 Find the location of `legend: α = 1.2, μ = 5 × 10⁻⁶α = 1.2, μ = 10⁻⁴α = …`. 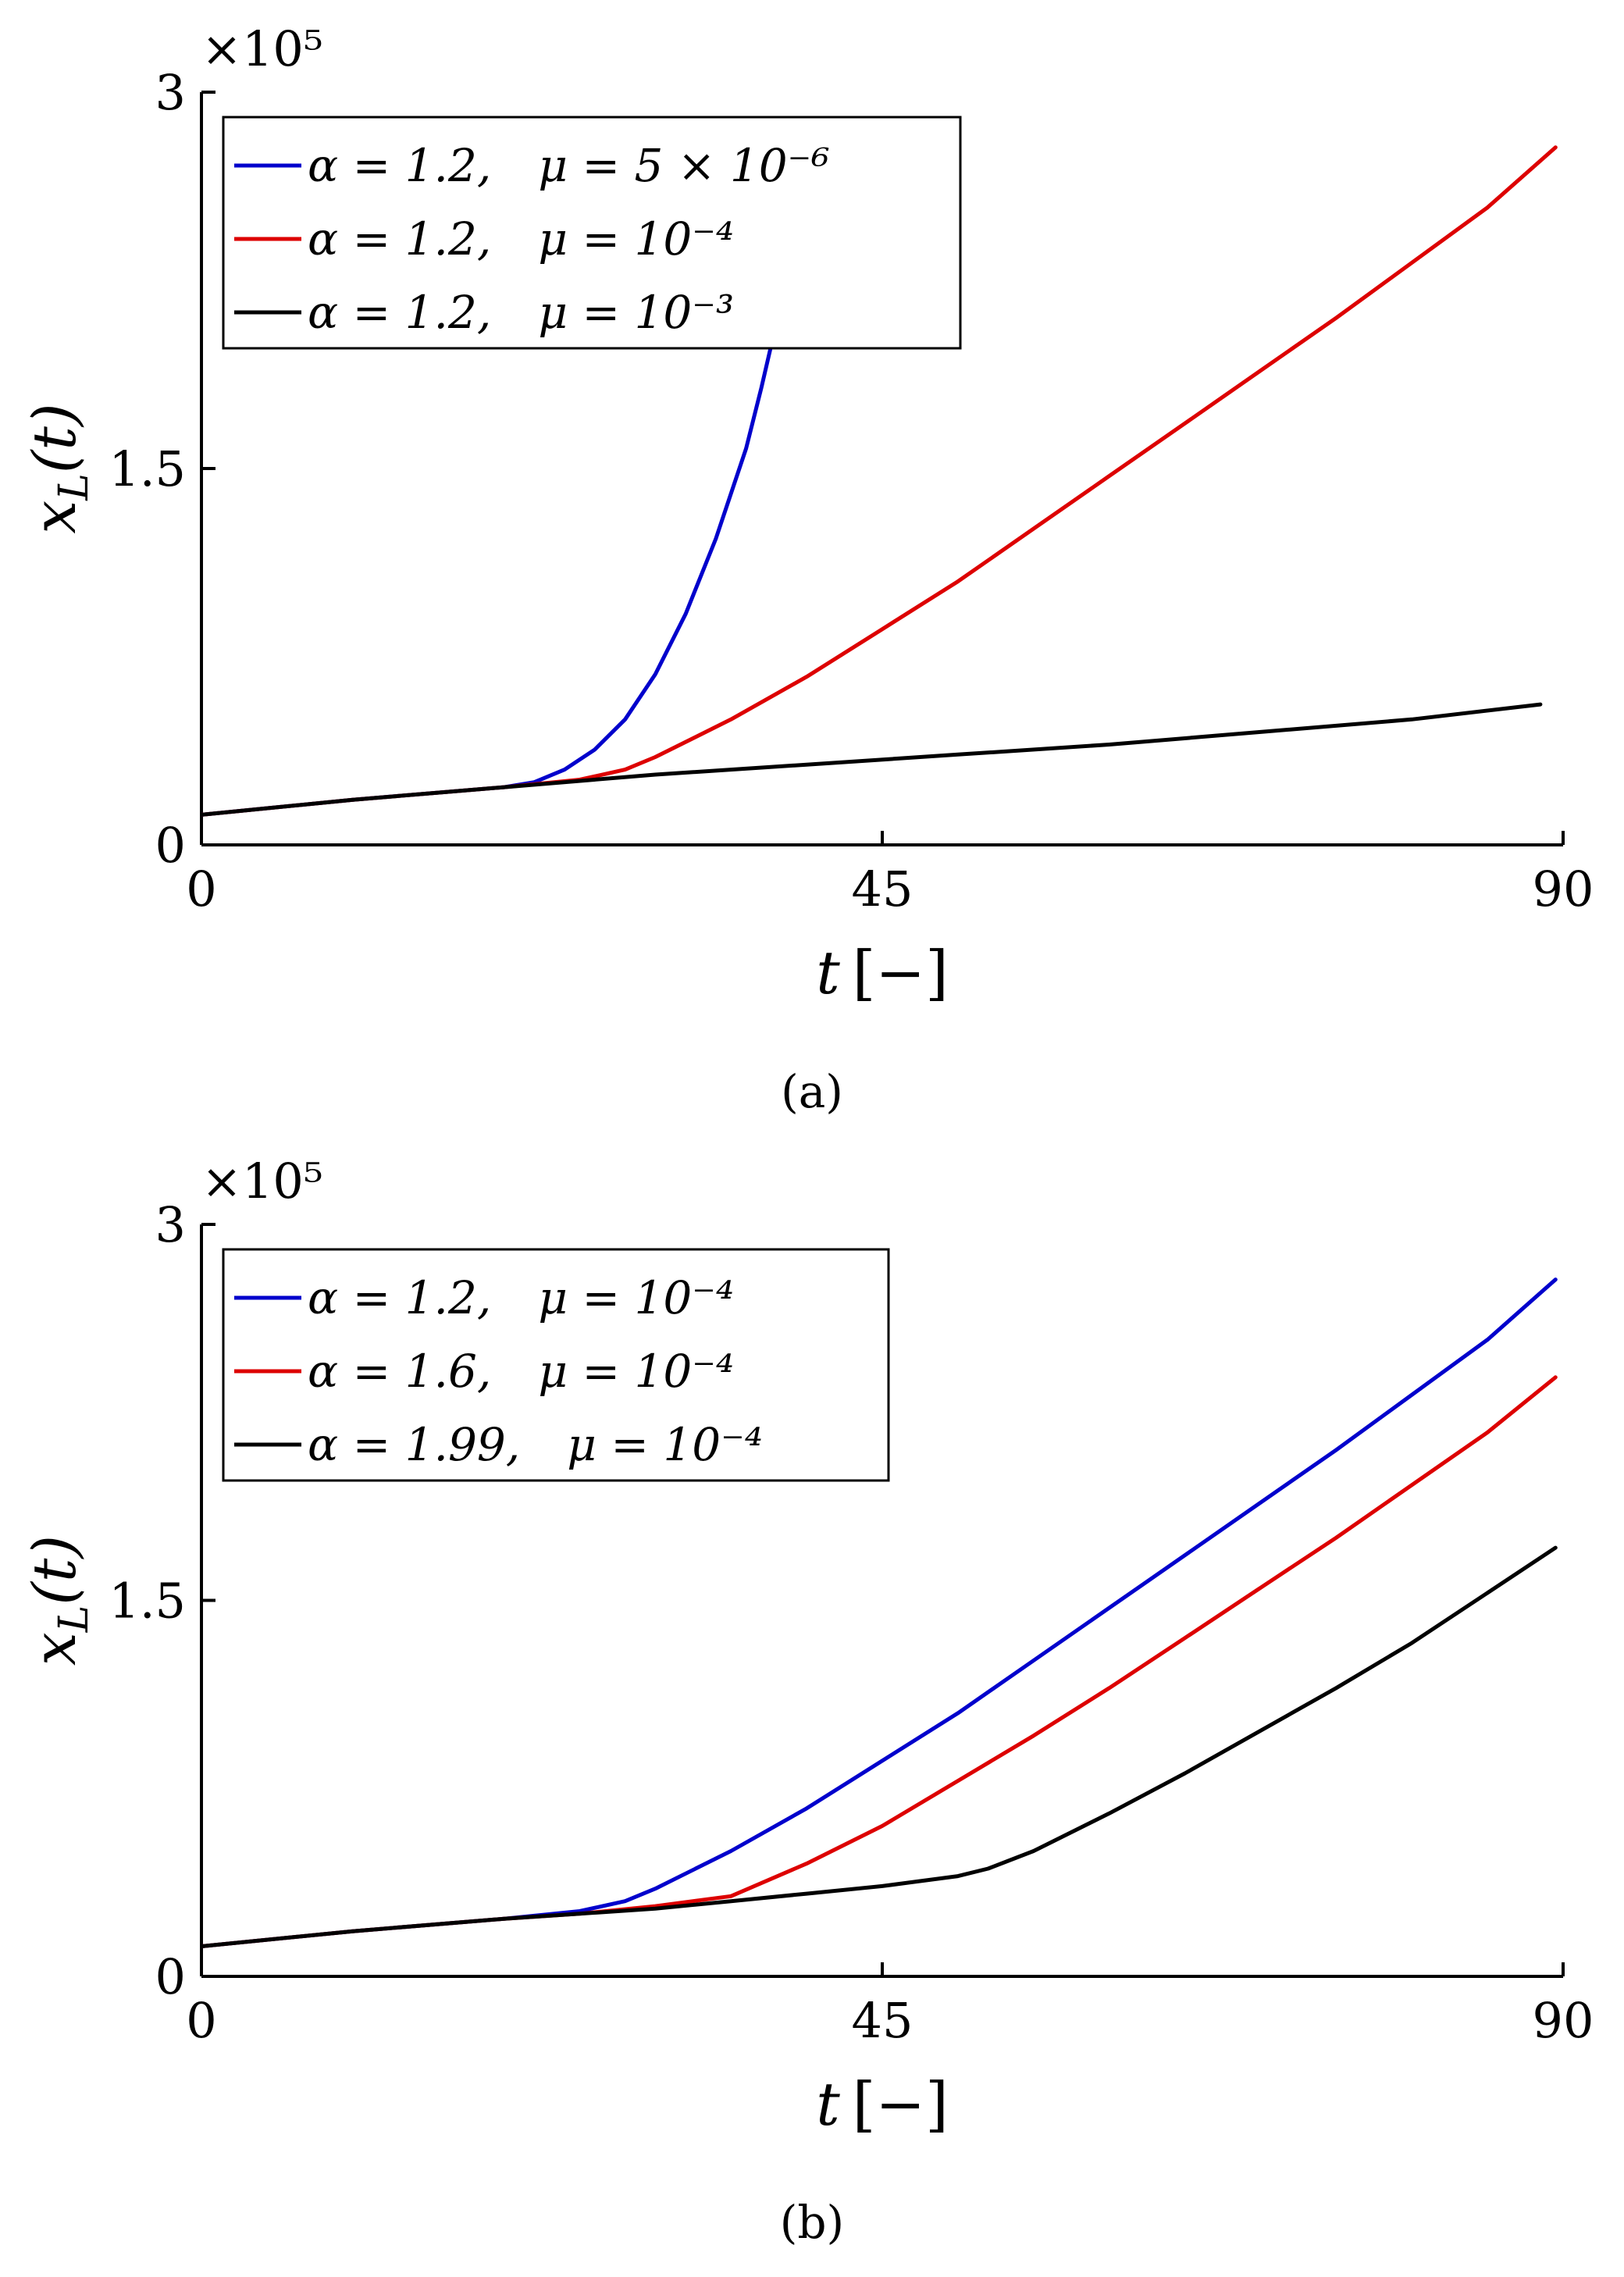

legend: α = 1.2, μ = 5 × 10⁻⁶α = 1.2, μ = 10⁻⁴α = … is located at coordinates (592, 233).